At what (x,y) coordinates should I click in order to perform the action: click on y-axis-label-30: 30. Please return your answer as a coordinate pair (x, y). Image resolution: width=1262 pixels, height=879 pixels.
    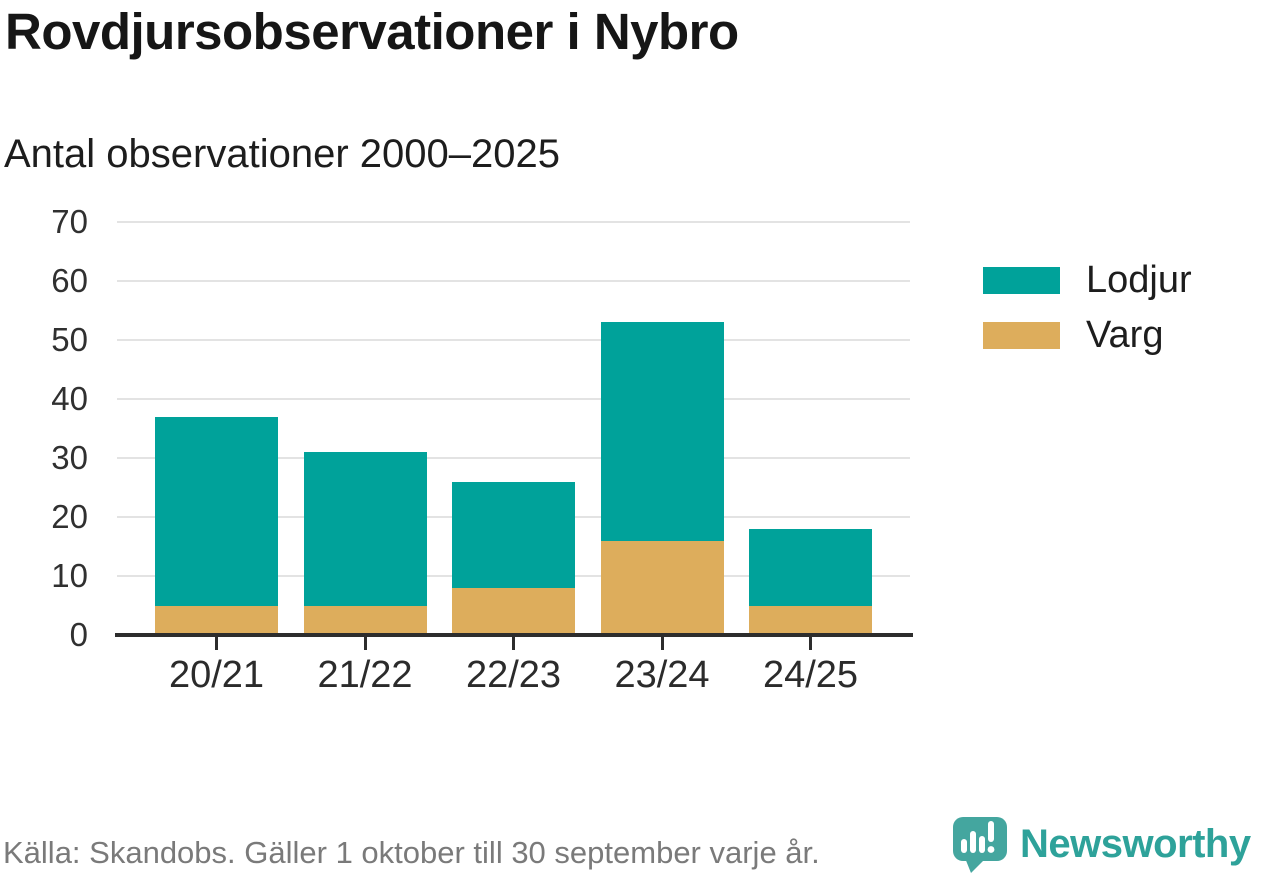
    Looking at the image, I should click on (69, 457).